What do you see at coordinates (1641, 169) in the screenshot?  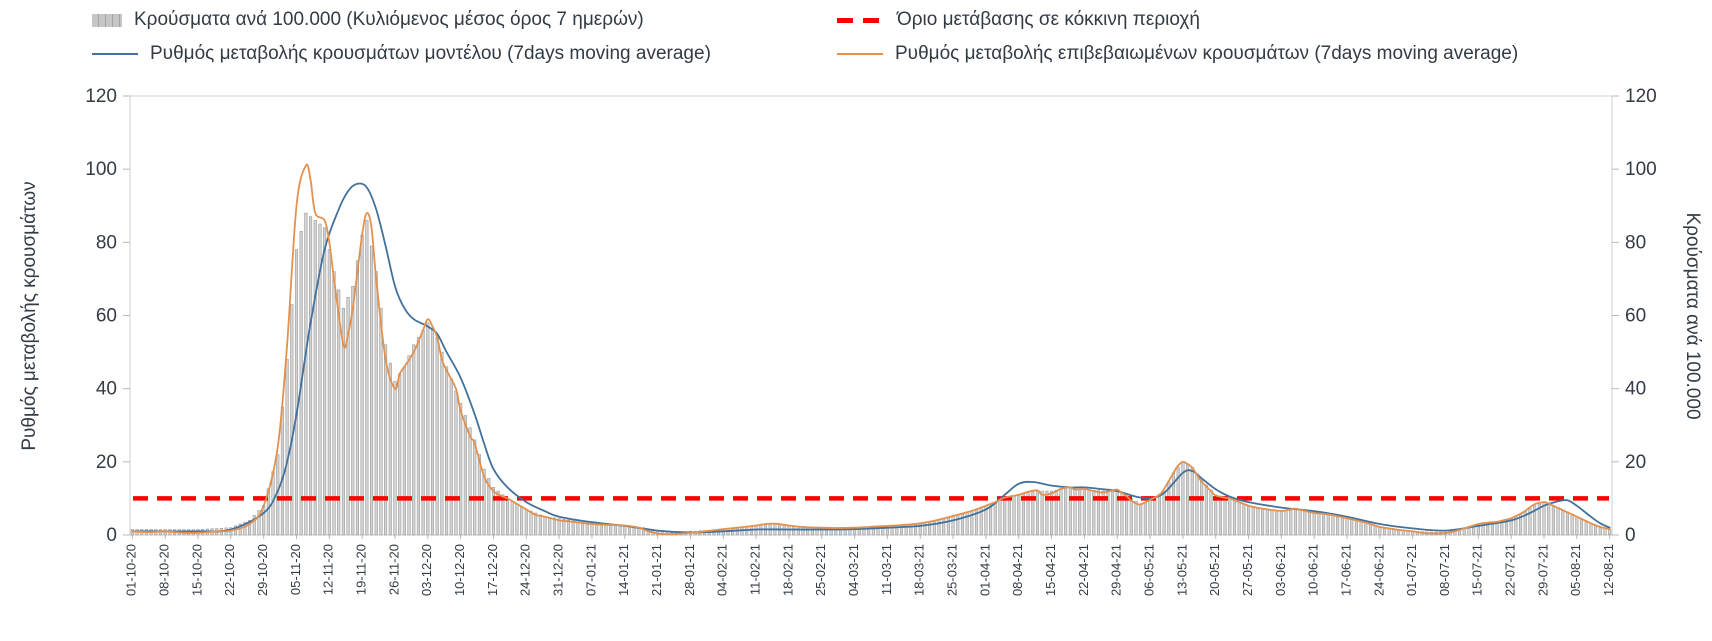 I see `y-right-tick-label: 100` at bounding box center [1641, 169].